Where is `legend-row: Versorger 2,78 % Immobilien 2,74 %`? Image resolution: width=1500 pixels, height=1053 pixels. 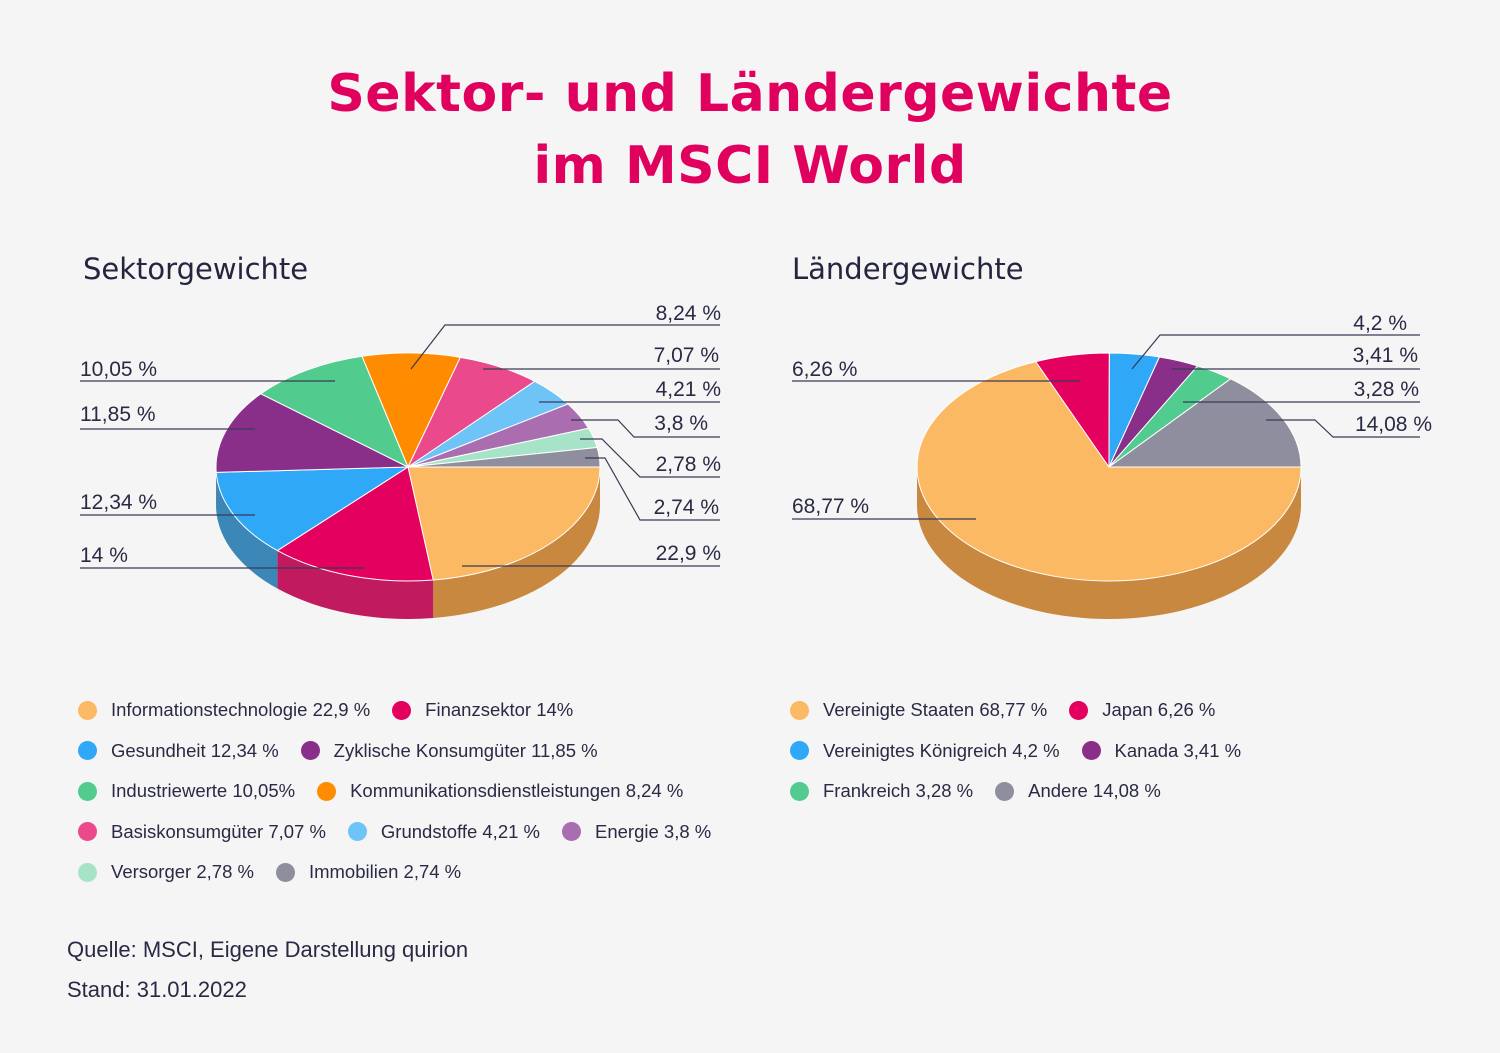 legend-row: Versorger 2,78 % Immobilien 2,74 % is located at coordinates (423, 872).